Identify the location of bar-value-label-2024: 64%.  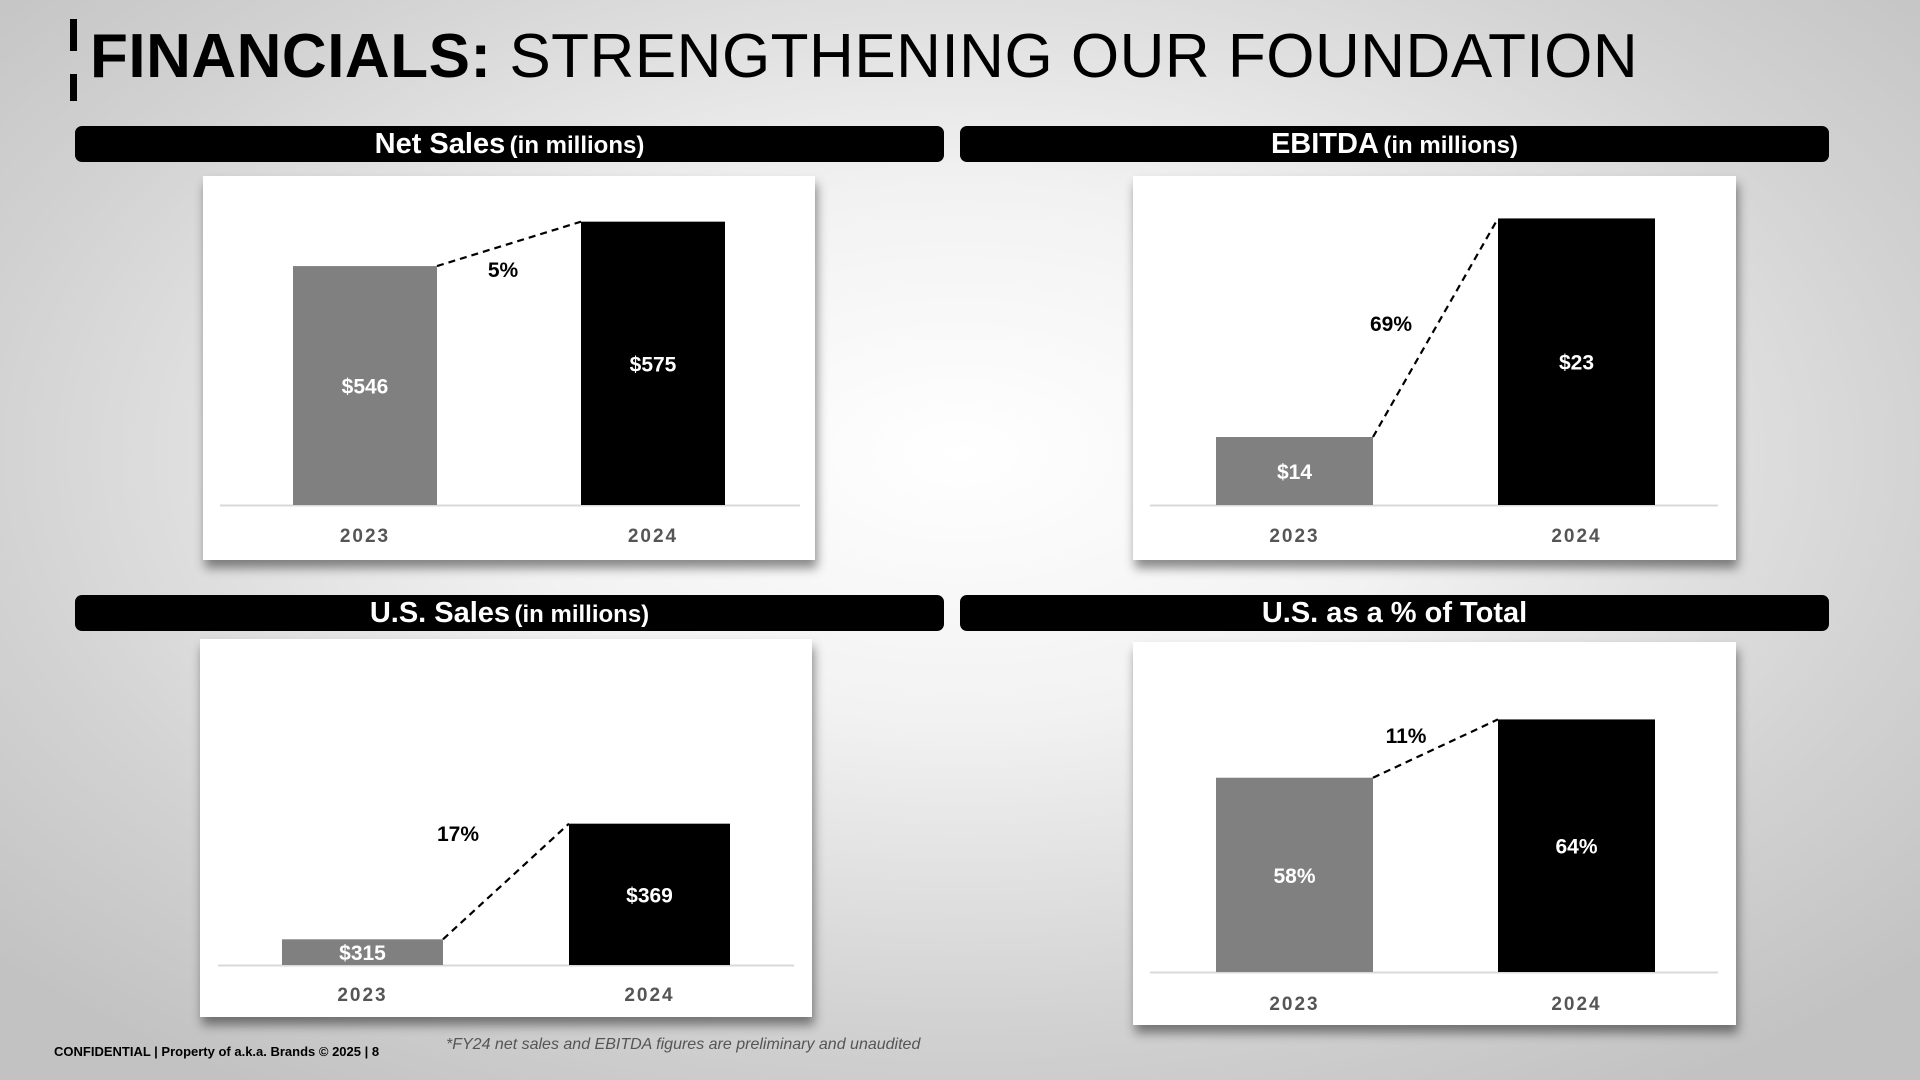
(1576, 847).